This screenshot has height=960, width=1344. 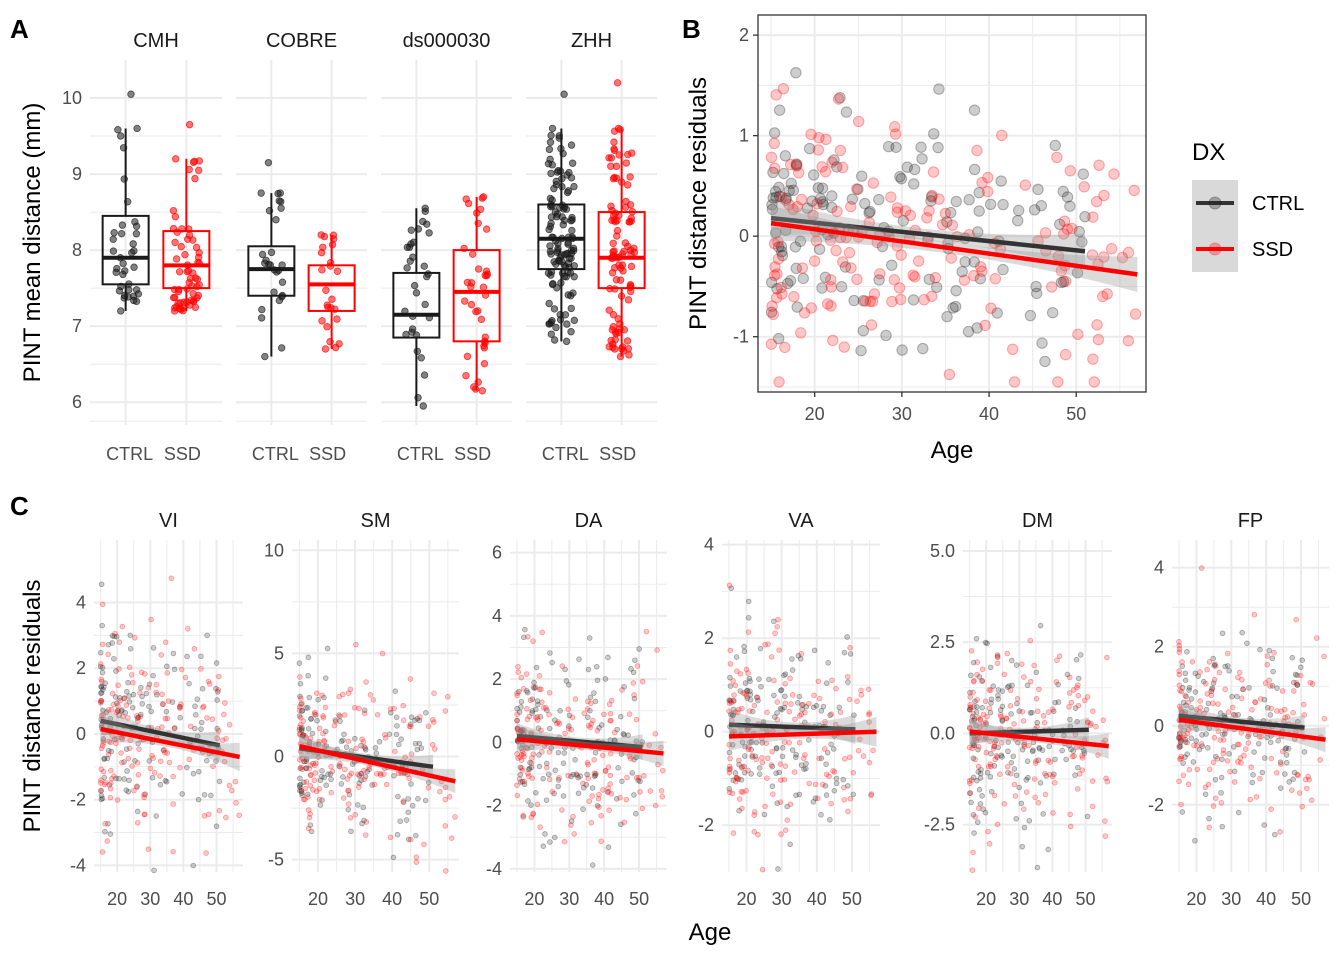 I want to click on x-tick-label: 30, so click(x=1231, y=899).